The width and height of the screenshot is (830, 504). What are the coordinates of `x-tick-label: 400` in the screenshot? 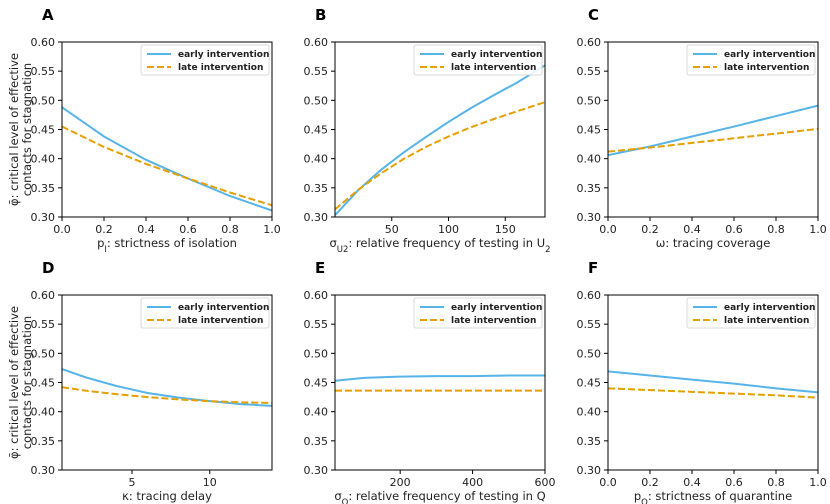 It's located at (472, 482).